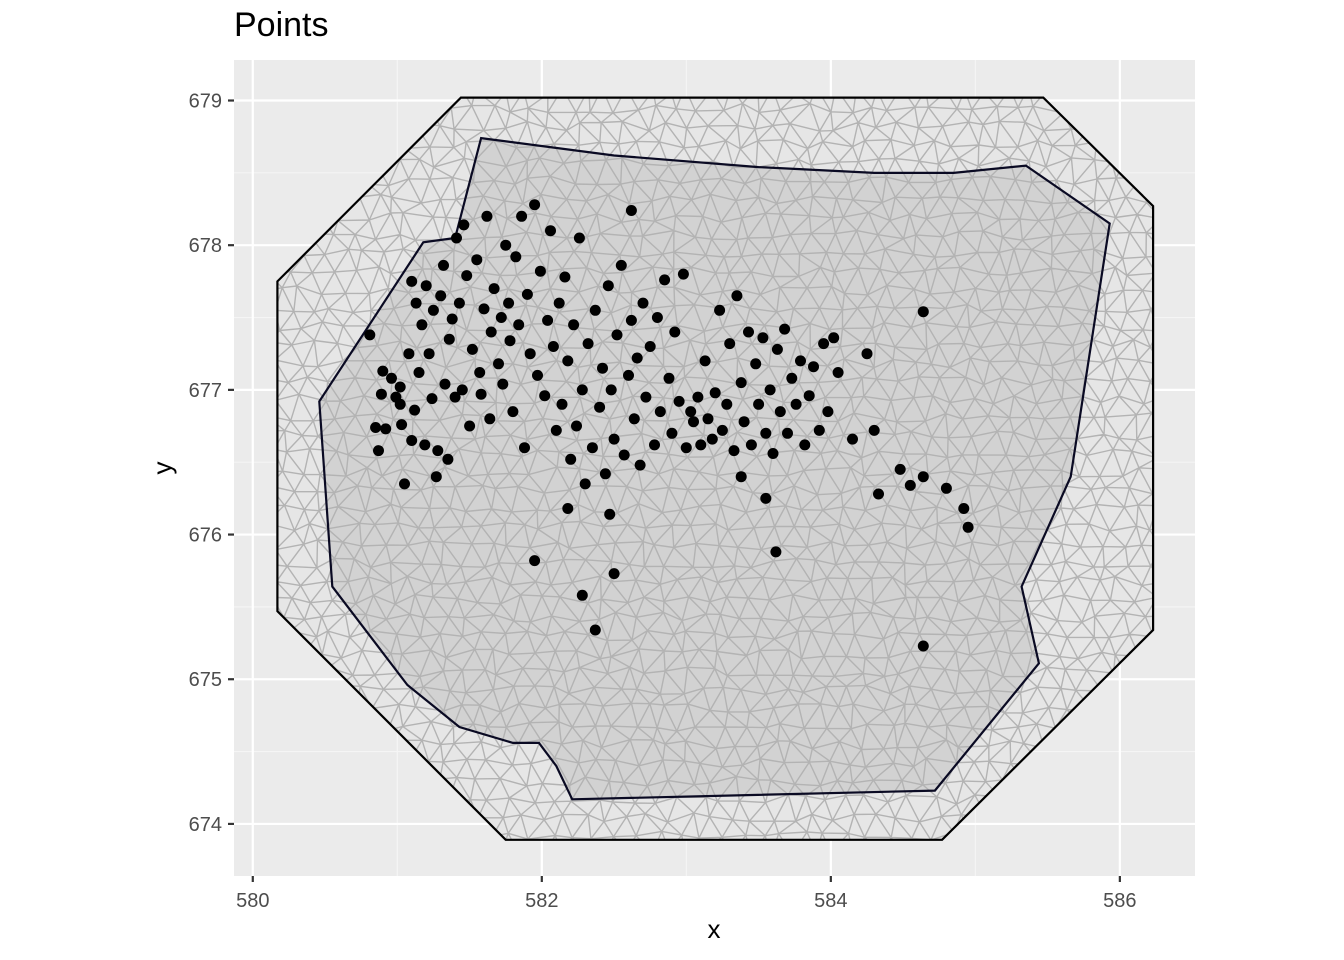  Describe the element at coordinates (252, 901) in the screenshot. I see `x-tick-label: 580` at that location.